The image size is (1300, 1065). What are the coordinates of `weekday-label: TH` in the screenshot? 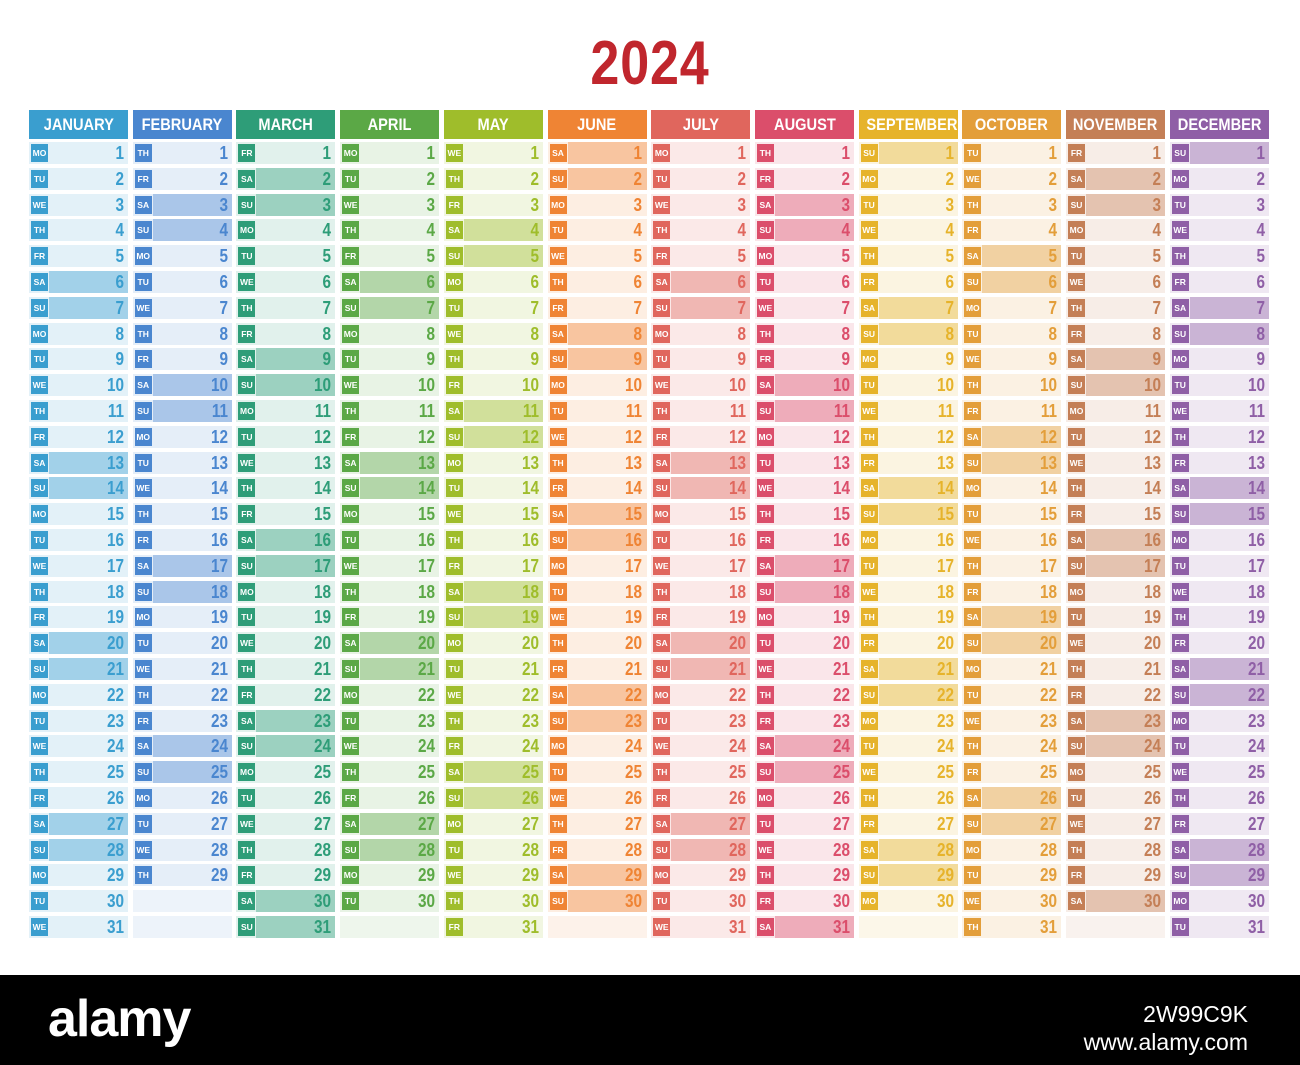 It's located at (247, 669).